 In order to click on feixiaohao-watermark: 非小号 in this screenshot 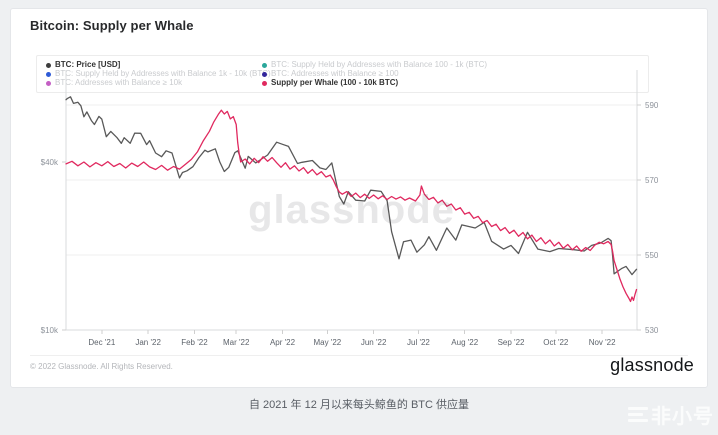, I will do `click(671, 414)`.